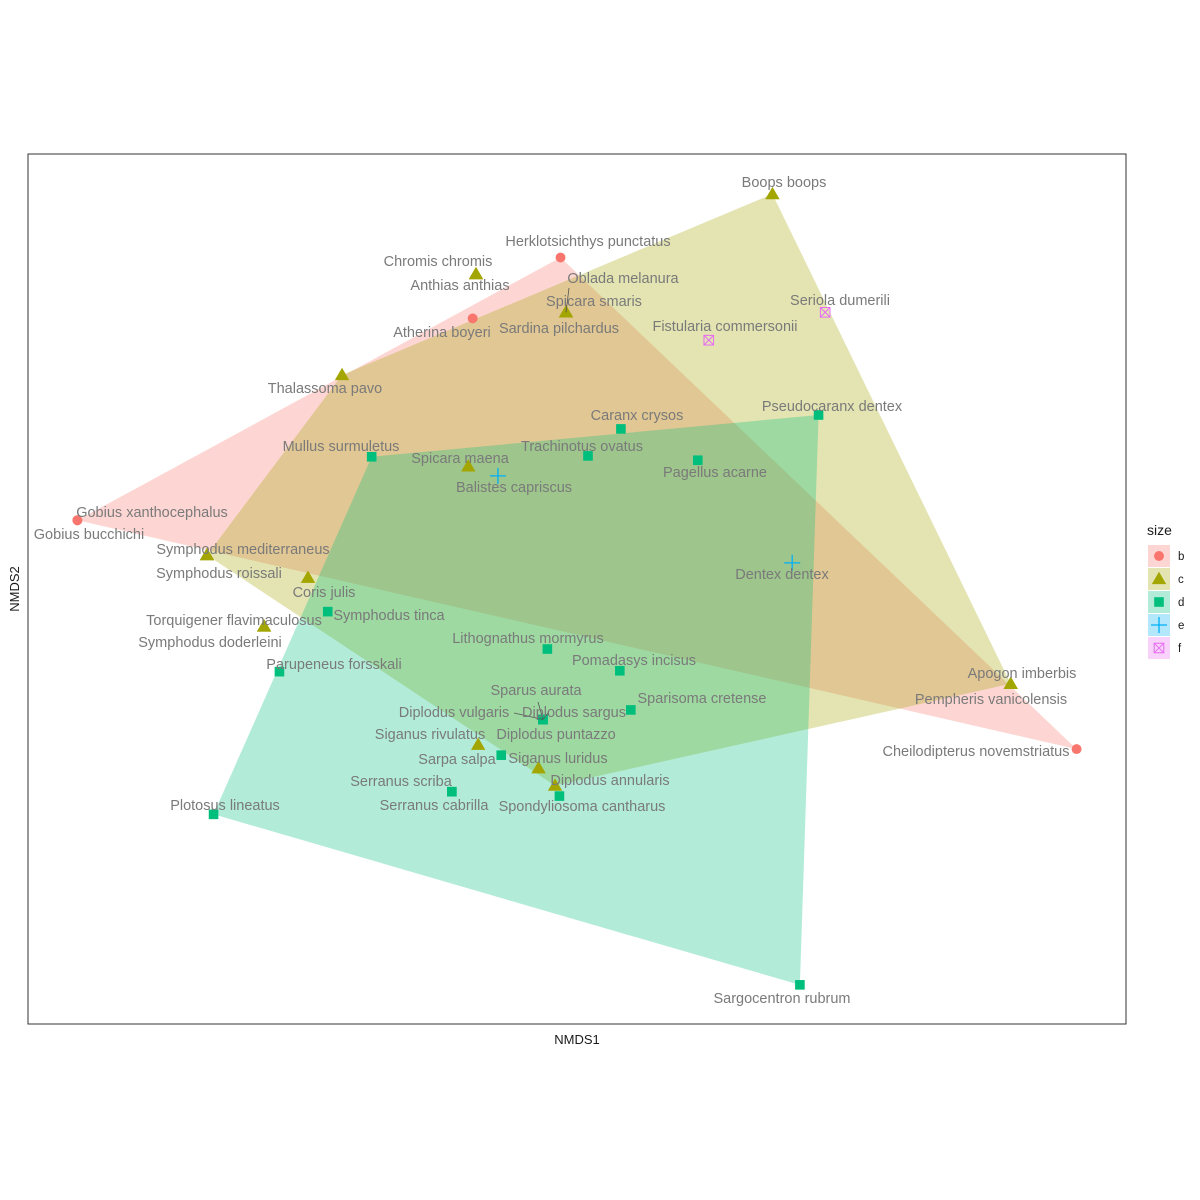 The width and height of the screenshot is (1200, 1200). Describe the element at coordinates (772, 193) in the screenshot. I see `point-boops-boops` at that location.